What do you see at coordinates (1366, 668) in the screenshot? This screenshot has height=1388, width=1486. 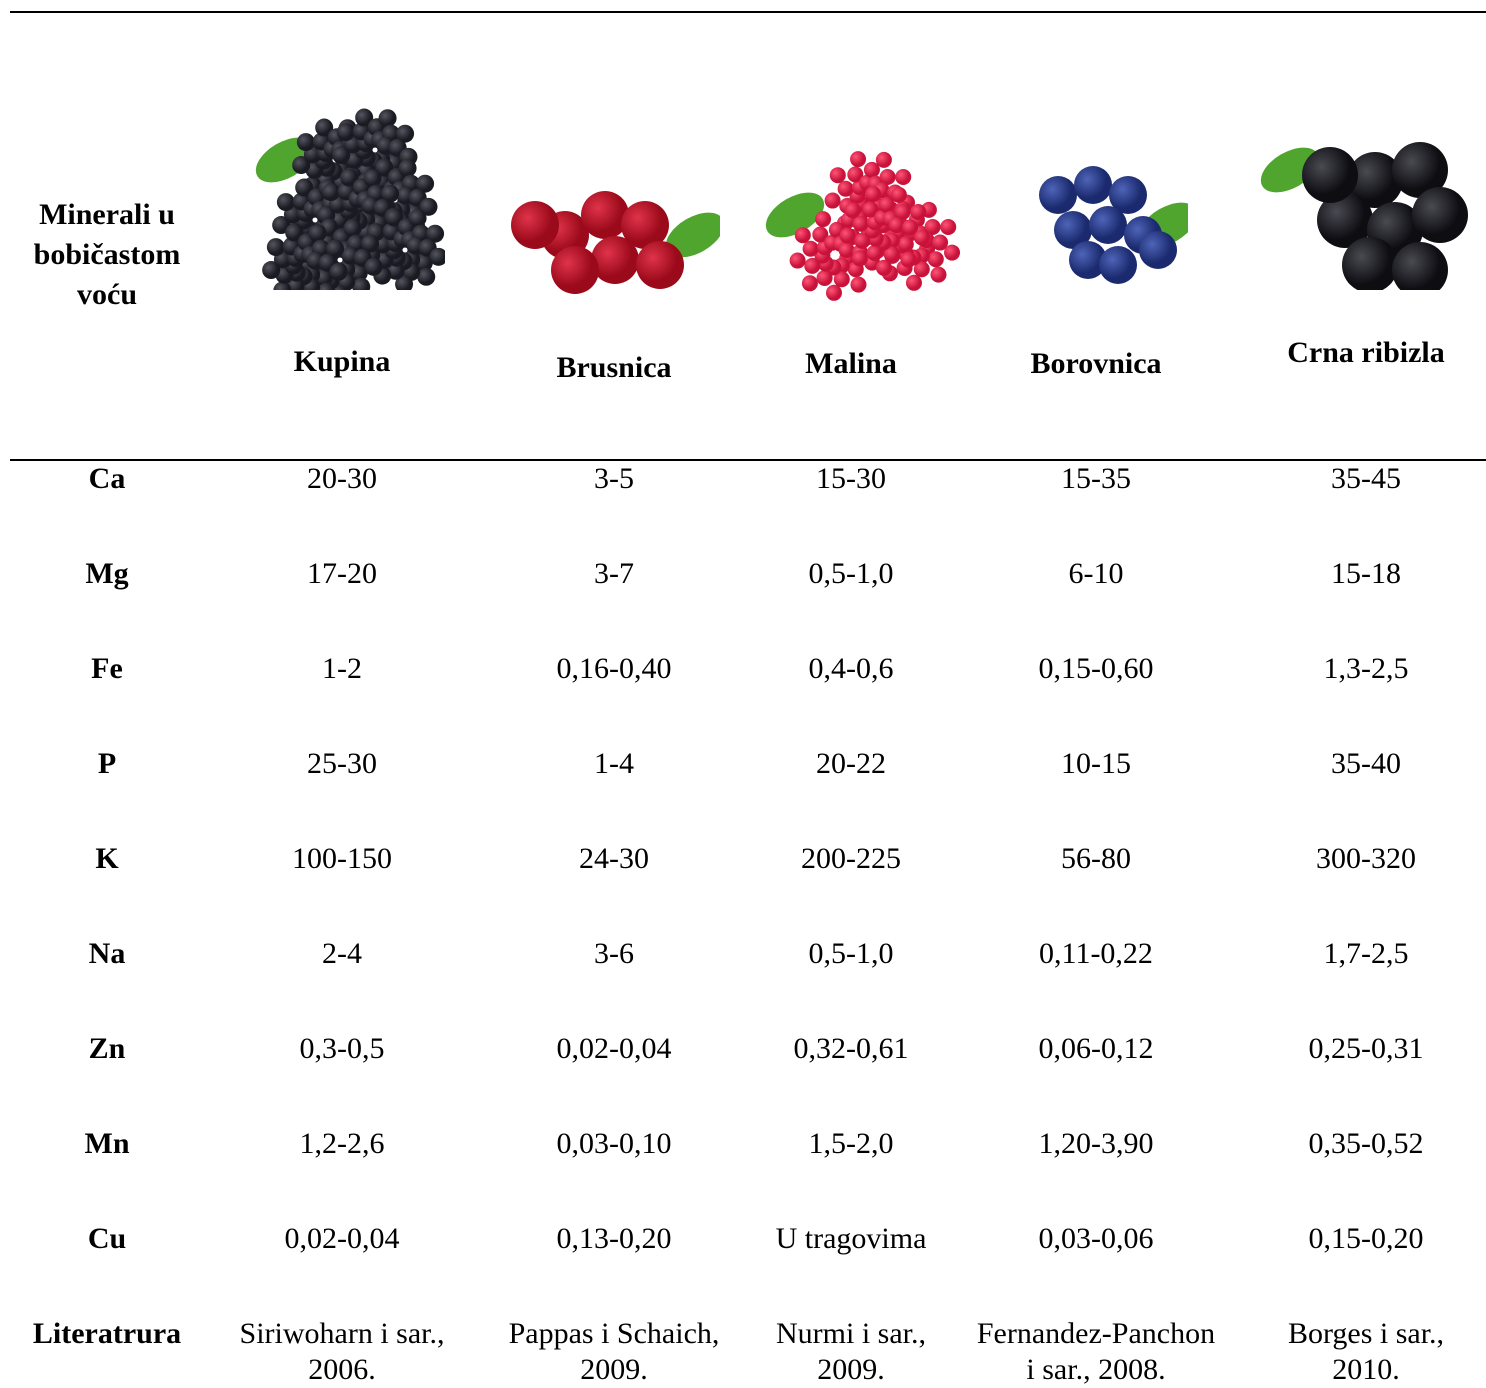 I see `cell: 1,3-2,5` at bounding box center [1366, 668].